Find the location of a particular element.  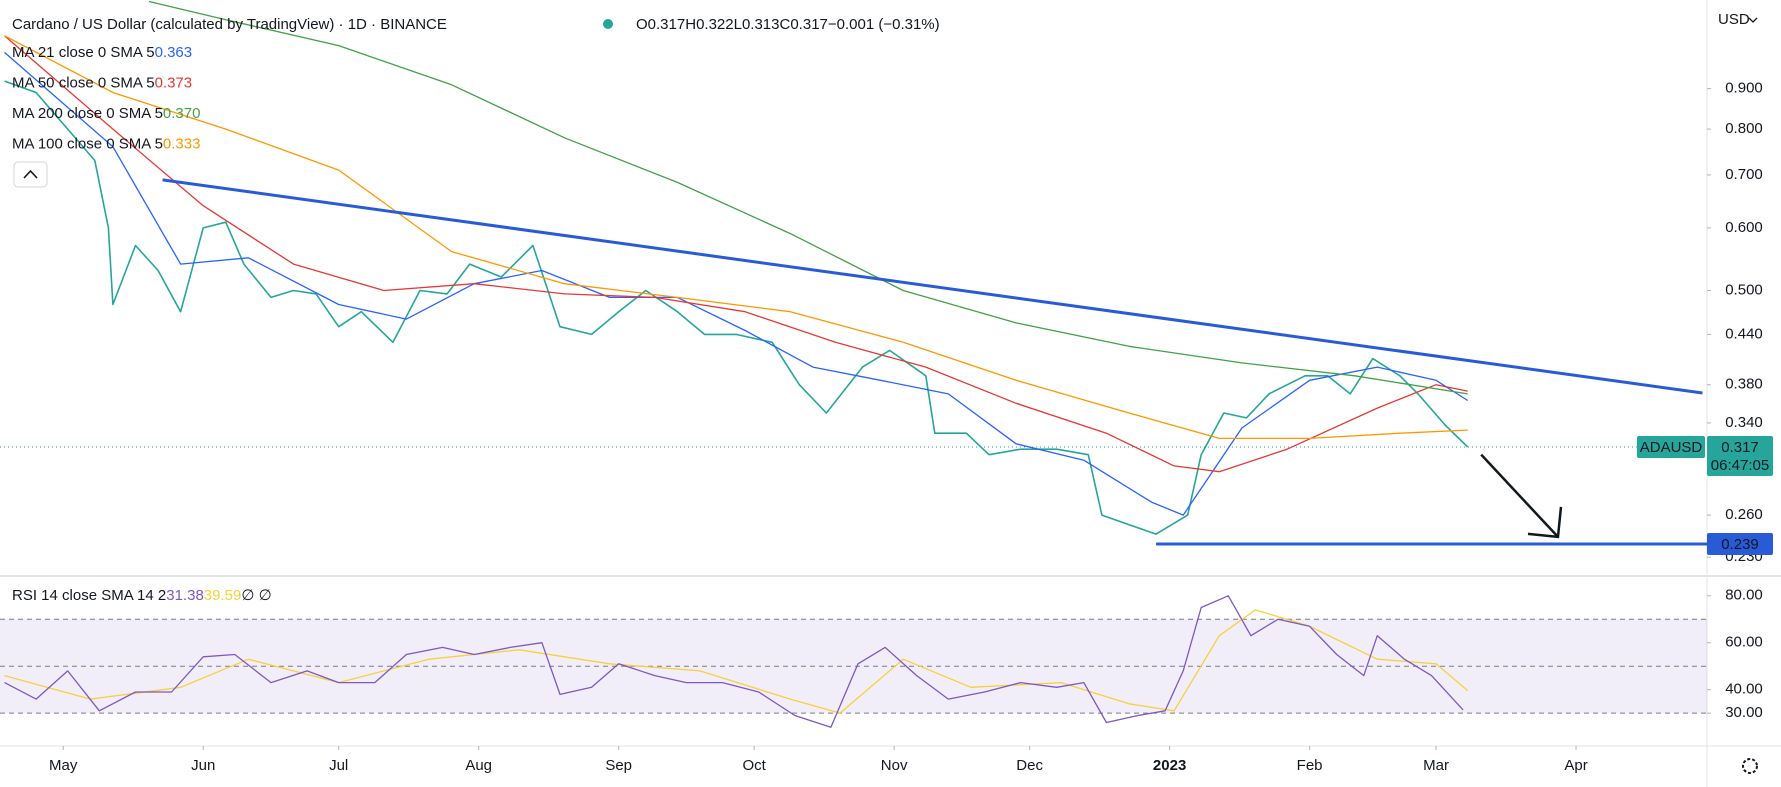

text-part: 0.313 is located at coordinates (761, 24).